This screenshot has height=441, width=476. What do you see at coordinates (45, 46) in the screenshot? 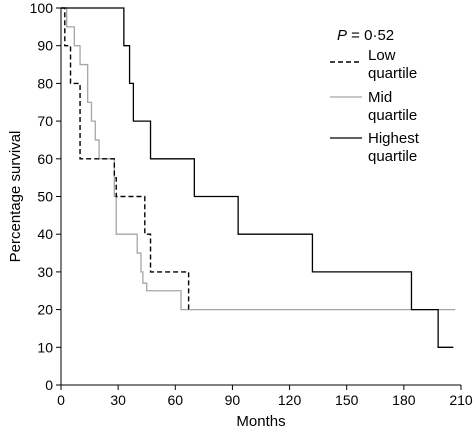
I see `y-tick-label: 90` at bounding box center [45, 46].